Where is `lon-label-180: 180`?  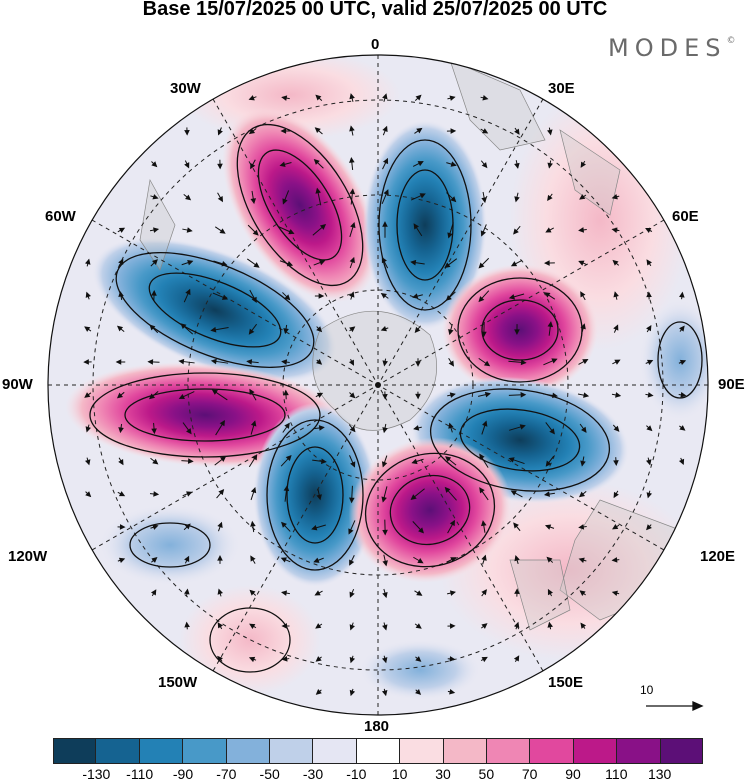
lon-label-180: 180 is located at coordinates (377, 726).